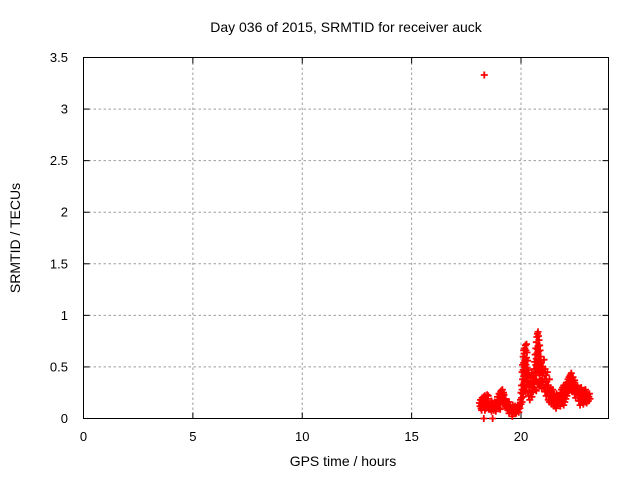  What do you see at coordinates (59, 366) in the screenshot?
I see `y-tick-label: 0.5` at bounding box center [59, 366].